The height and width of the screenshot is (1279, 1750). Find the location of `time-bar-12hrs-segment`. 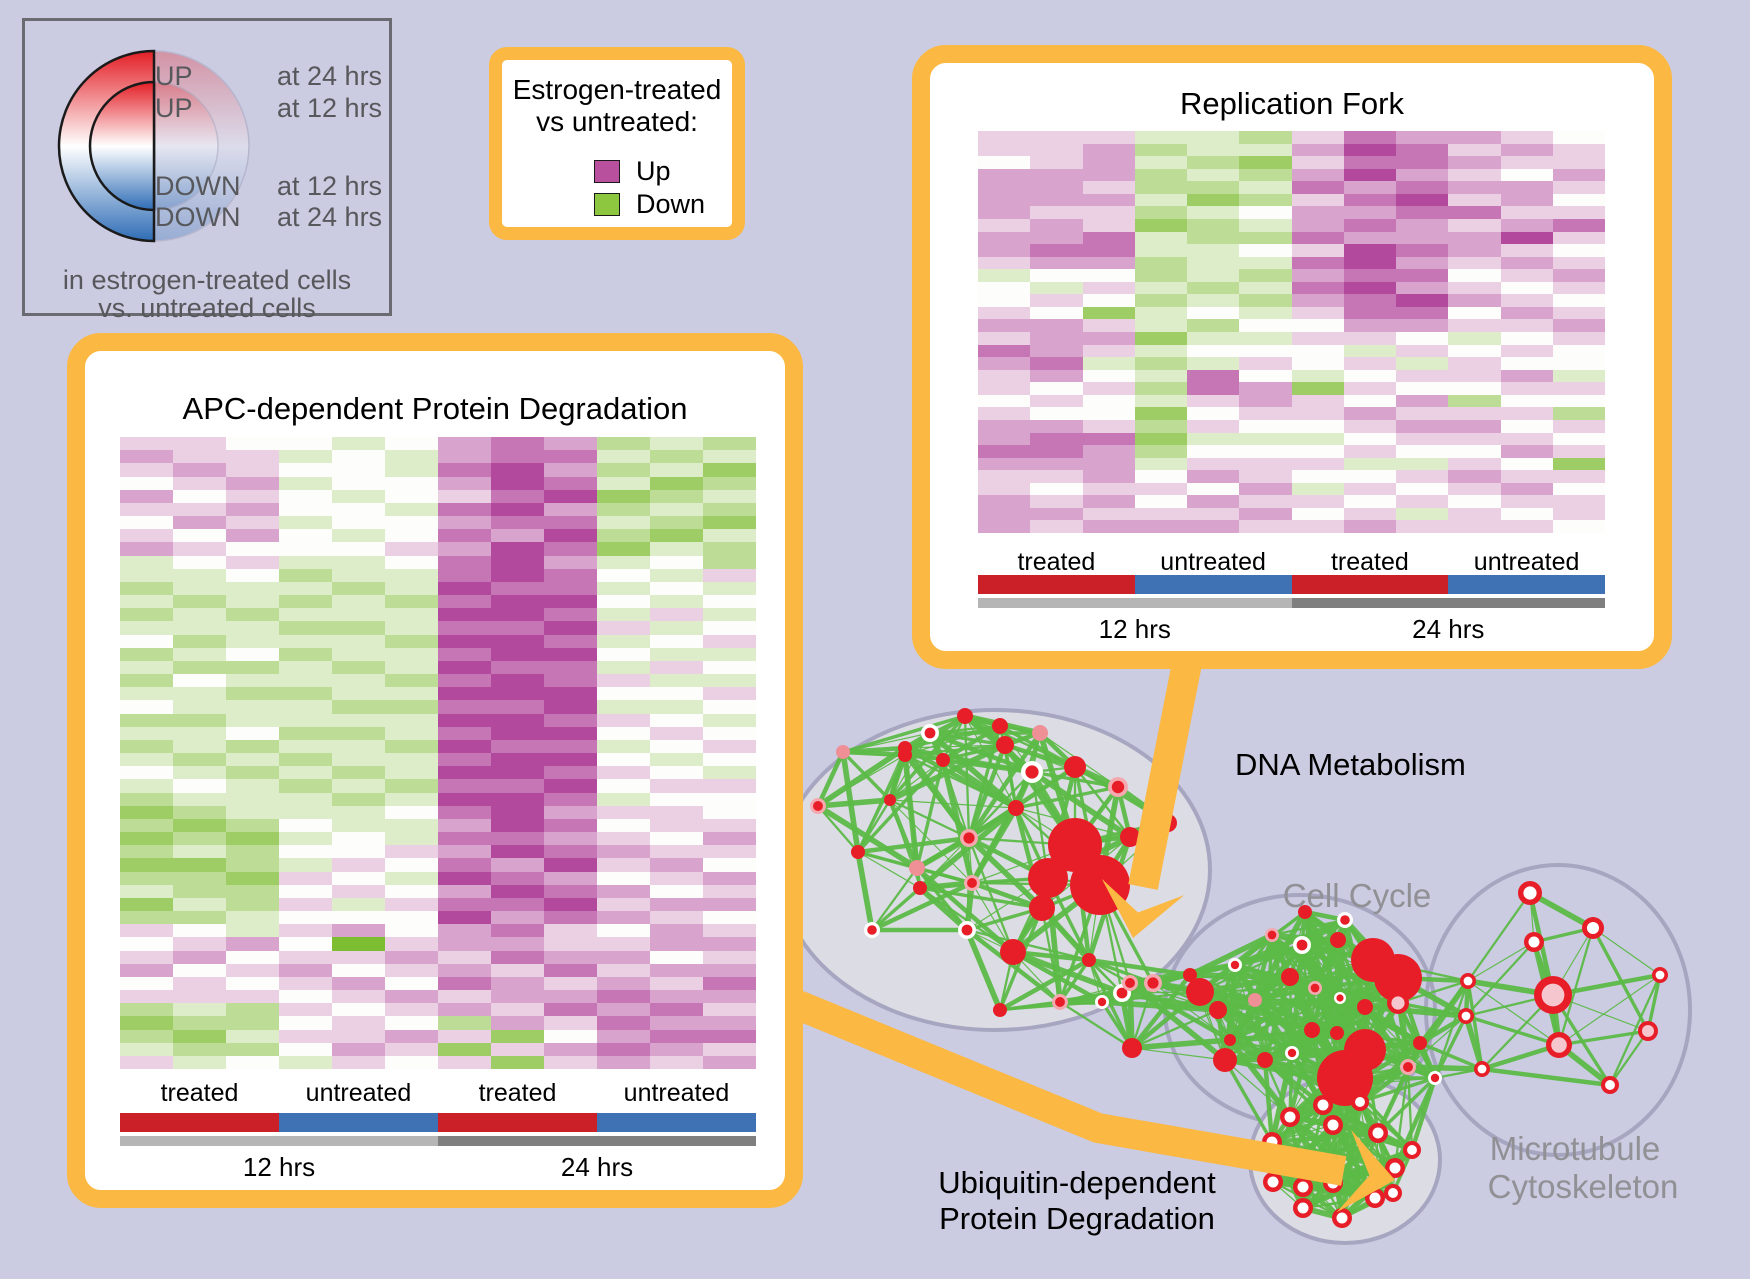

time-bar-12hrs-segment is located at coordinates (1135, 603).